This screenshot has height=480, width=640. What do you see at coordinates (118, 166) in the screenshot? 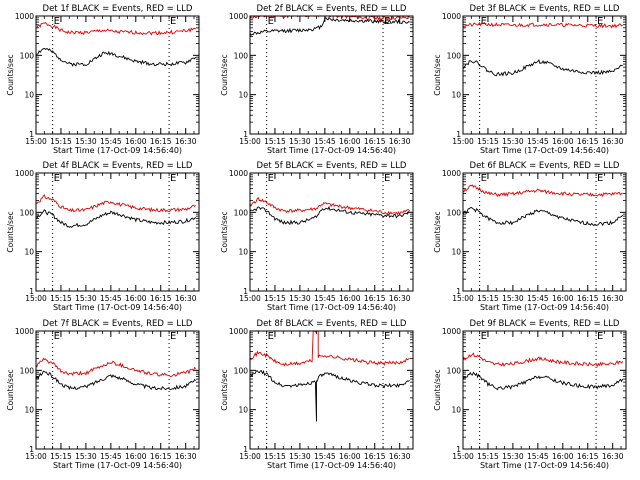
I see `chart-title: Det 4f BLACK = Events, RED = LLD` at bounding box center [118, 166].